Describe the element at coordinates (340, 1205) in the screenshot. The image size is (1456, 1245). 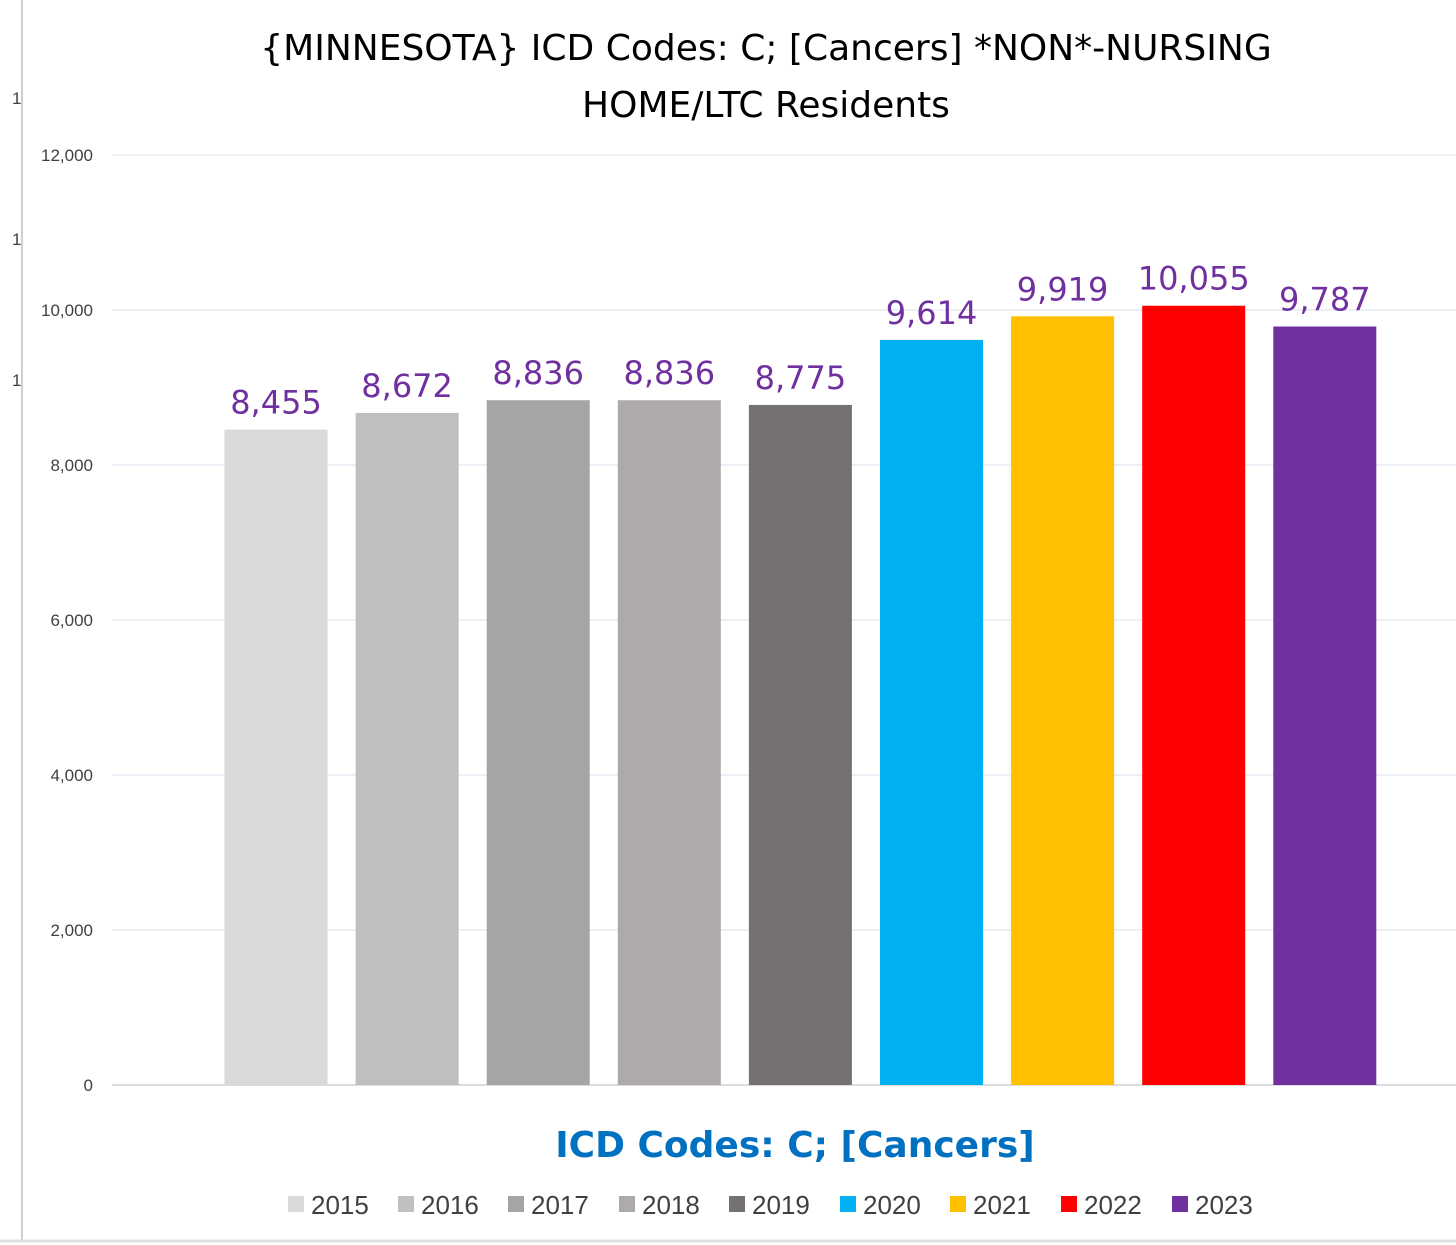
I see `legend-label-2015: 2015` at that location.